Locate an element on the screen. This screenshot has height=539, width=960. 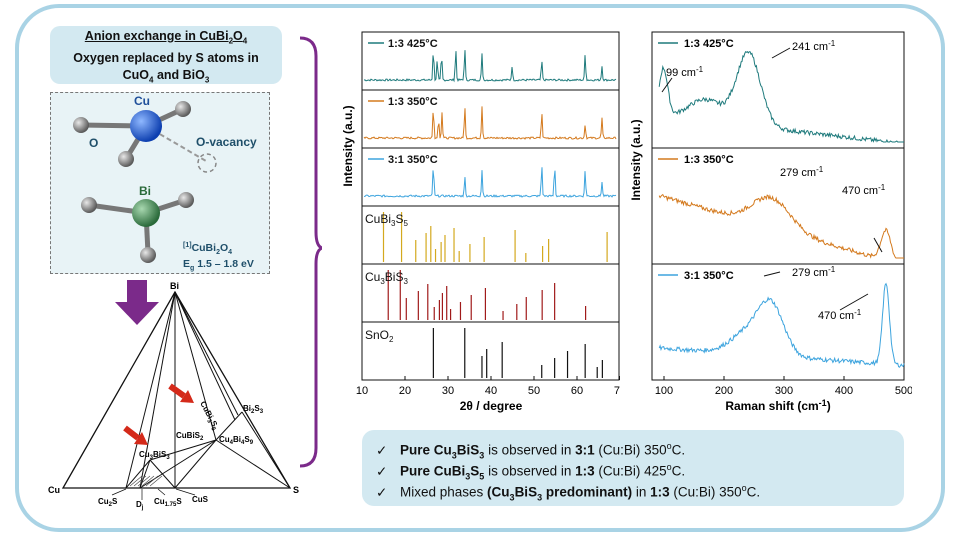
xrd-reference-label-sub: 2 is located at coordinates (391, 339).